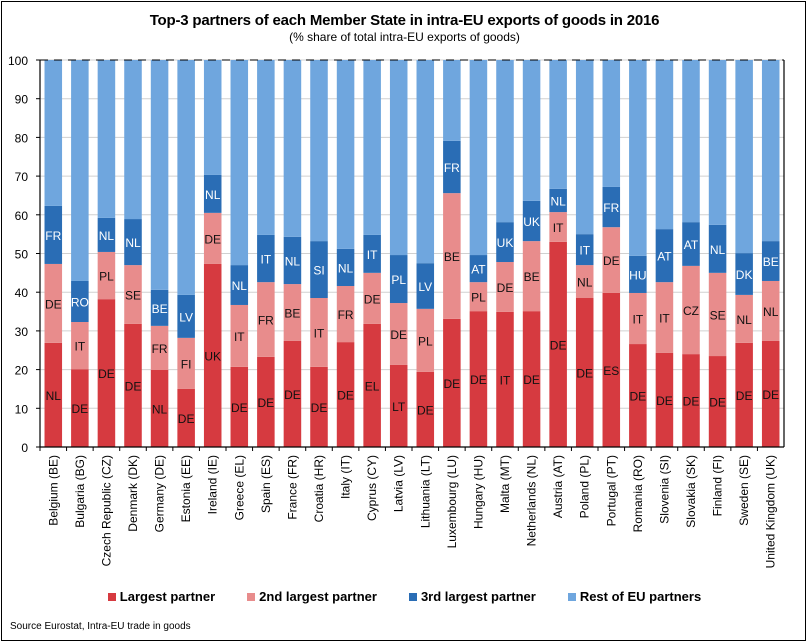 This screenshot has width=809, height=644. What do you see at coordinates (478, 492) in the screenshot?
I see `x-tick-label: Hungary (HU)` at bounding box center [478, 492].